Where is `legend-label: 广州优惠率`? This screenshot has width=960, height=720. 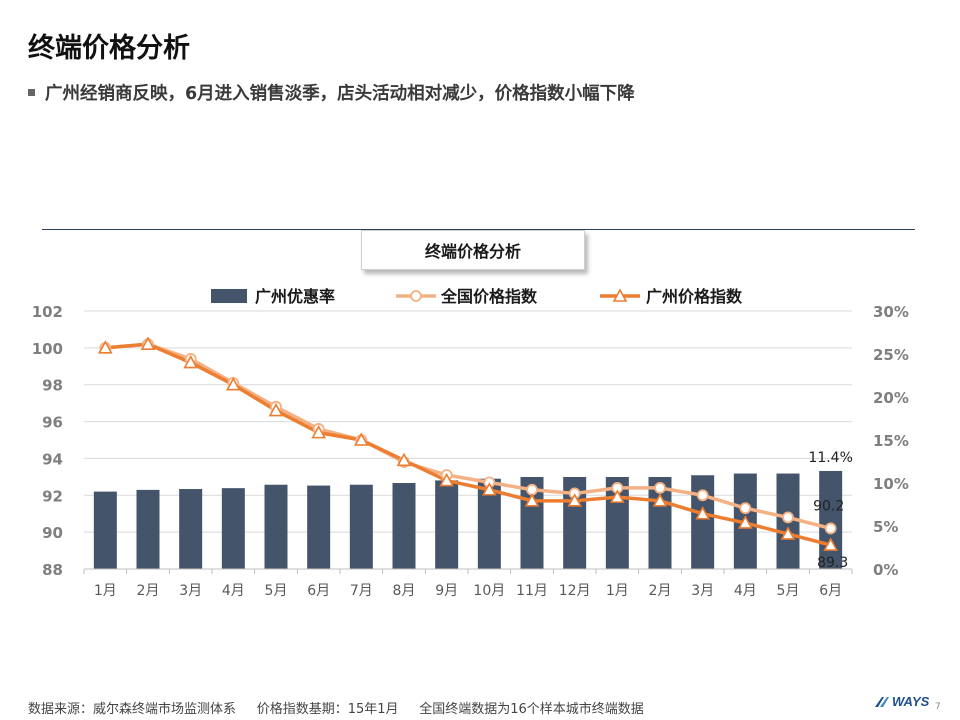 legend-label: 广州优惠率 is located at coordinates (295, 296).